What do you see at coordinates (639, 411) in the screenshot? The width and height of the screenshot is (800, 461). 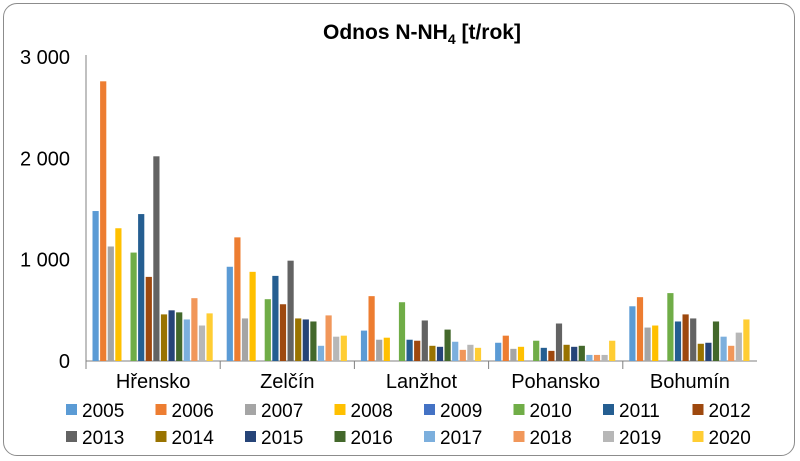 I see `legend-label: 2011` at bounding box center [639, 411].